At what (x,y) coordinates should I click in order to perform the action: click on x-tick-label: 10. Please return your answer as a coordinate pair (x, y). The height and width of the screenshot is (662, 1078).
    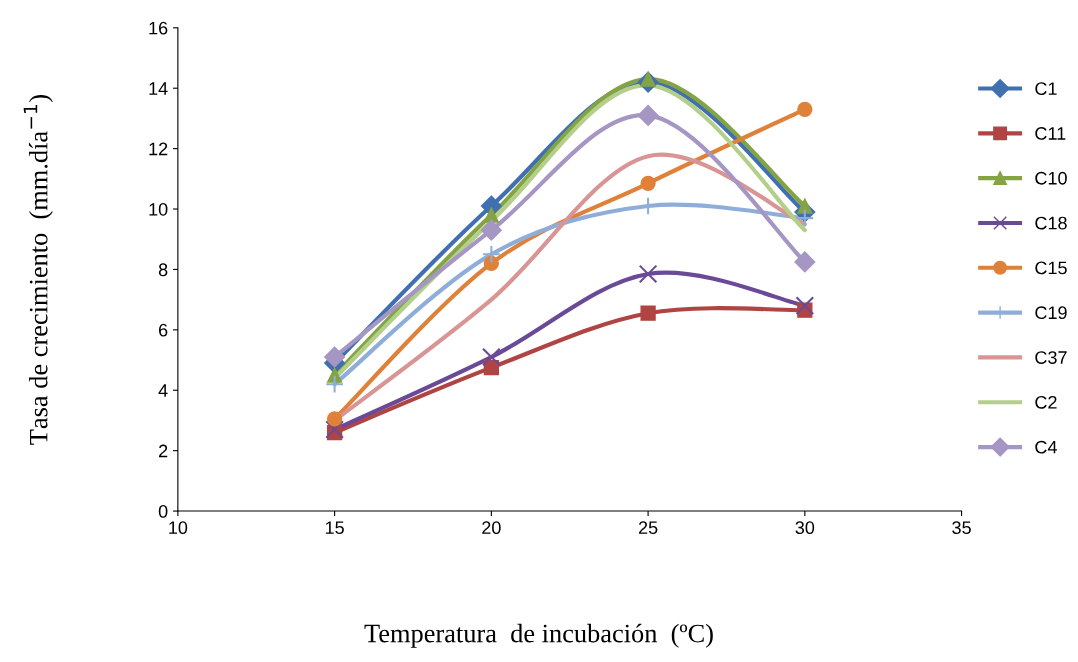
    Looking at the image, I should click on (178, 528).